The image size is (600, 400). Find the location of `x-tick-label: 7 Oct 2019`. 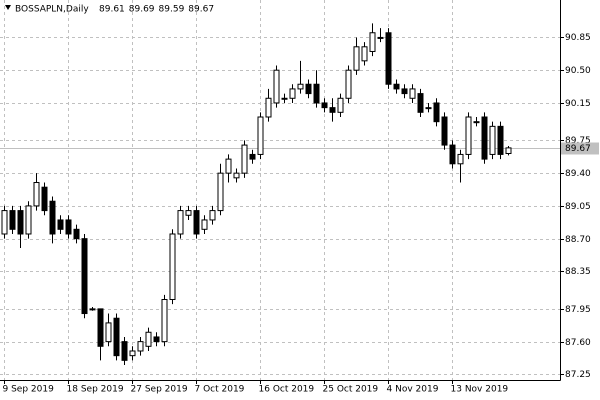

x-tick-label: 7 Oct 2019 is located at coordinates (220, 390).